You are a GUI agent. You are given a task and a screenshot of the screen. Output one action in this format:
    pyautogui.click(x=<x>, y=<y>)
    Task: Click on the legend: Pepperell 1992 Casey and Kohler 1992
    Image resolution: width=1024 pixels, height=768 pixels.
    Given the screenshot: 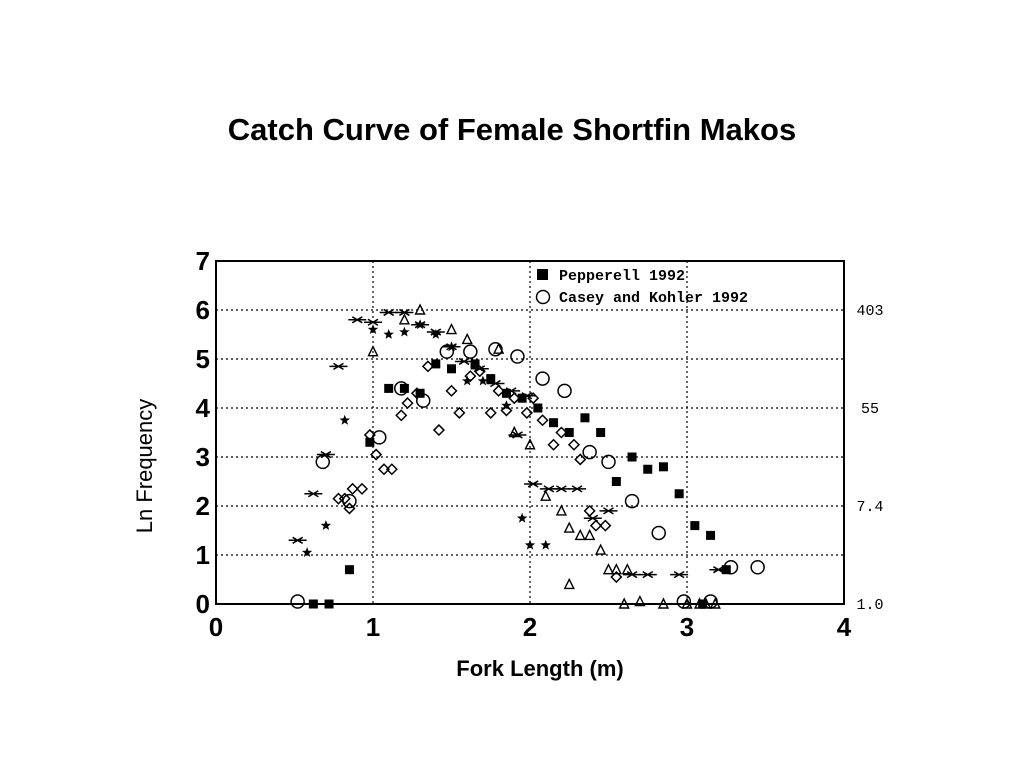 What is the action you would take?
    pyautogui.click(x=641, y=287)
    